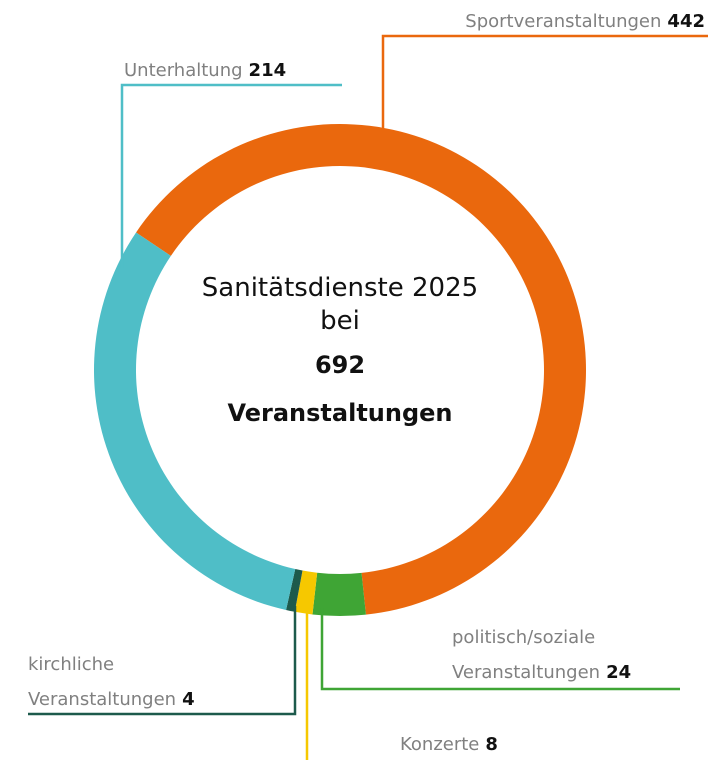 The height and width of the screenshot is (762, 725). Describe the element at coordinates (102, 682) in the screenshot. I see `label-name: kirchliche Veranstaltungen` at that location.